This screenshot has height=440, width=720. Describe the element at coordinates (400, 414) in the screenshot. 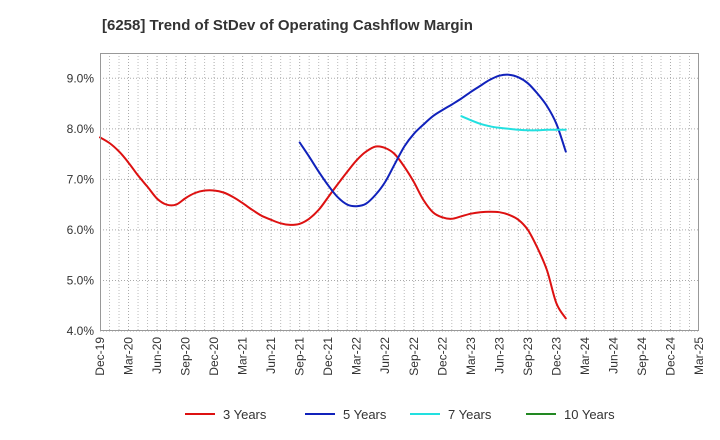

I see `legend: 3 Years 5 Years 7 Years 10 Years` at that location.